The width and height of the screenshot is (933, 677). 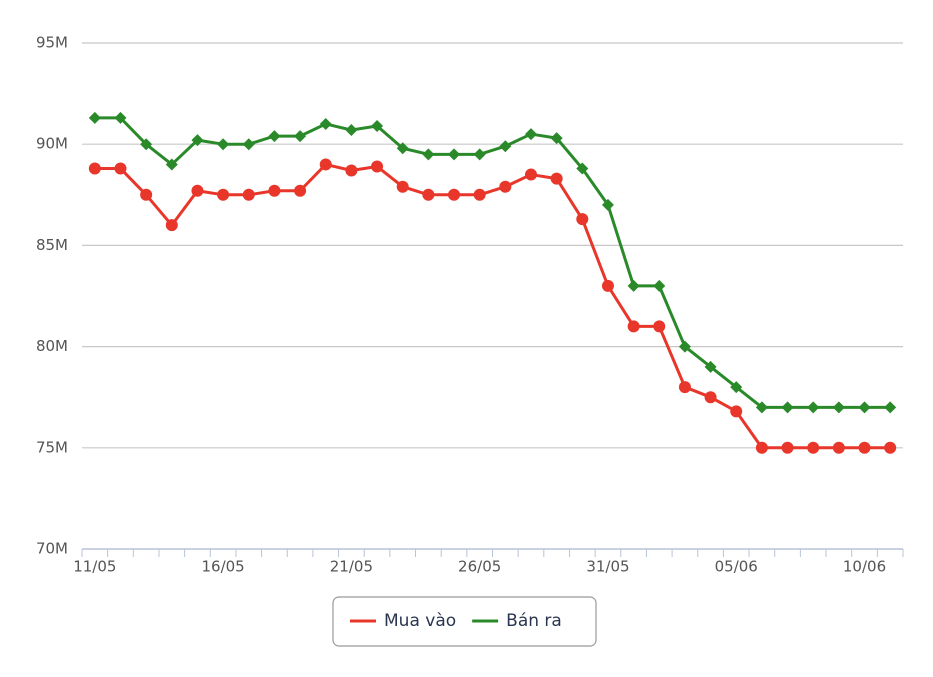 What do you see at coordinates (420, 621) in the screenshot?
I see `legend-label: Mua vào` at bounding box center [420, 621].